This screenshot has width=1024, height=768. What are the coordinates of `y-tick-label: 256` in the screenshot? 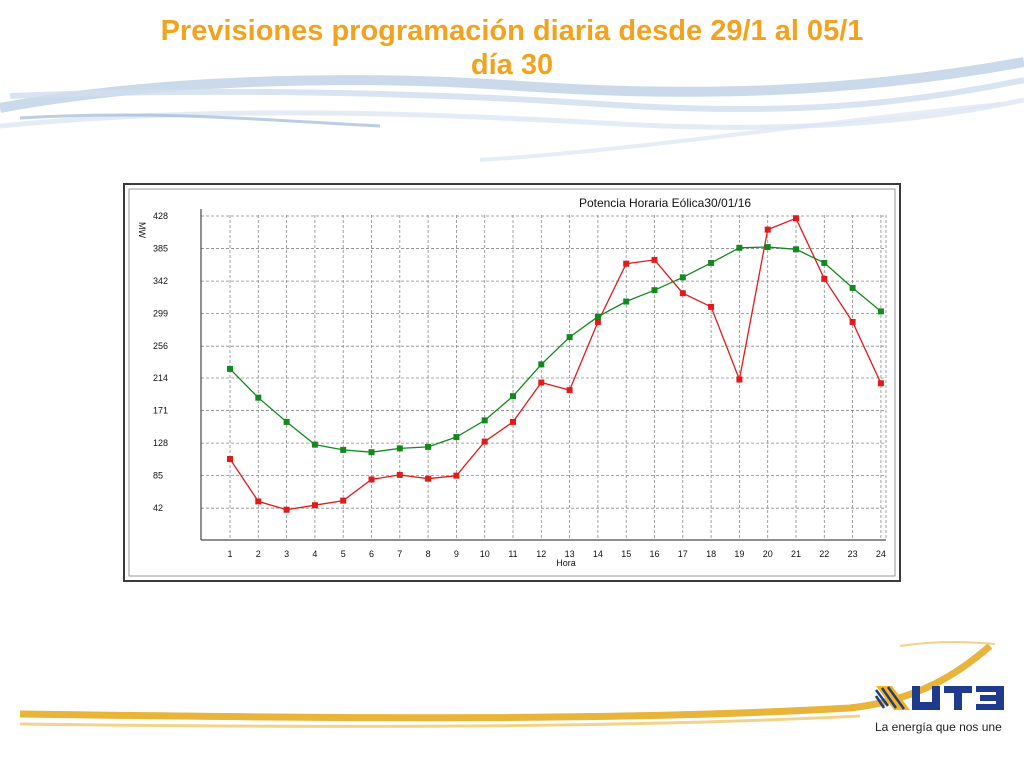 It's located at (160, 346).